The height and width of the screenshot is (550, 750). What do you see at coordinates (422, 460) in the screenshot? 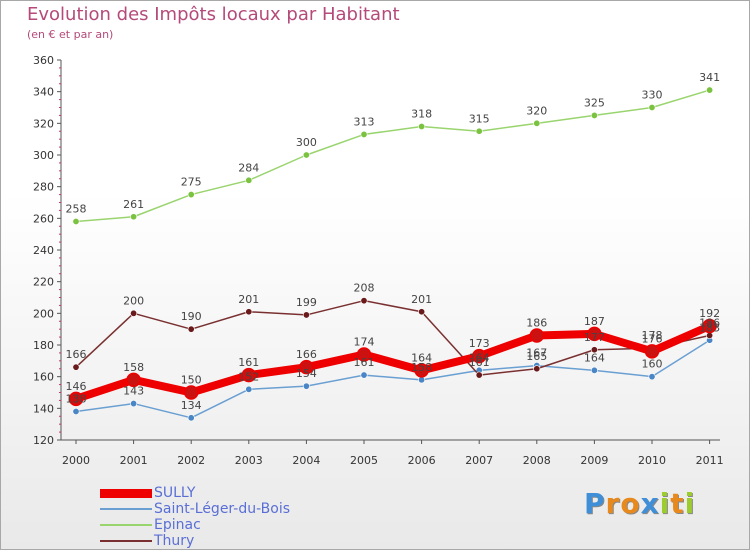
I see `x-tick-label: 2006` at bounding box center [422, 460].